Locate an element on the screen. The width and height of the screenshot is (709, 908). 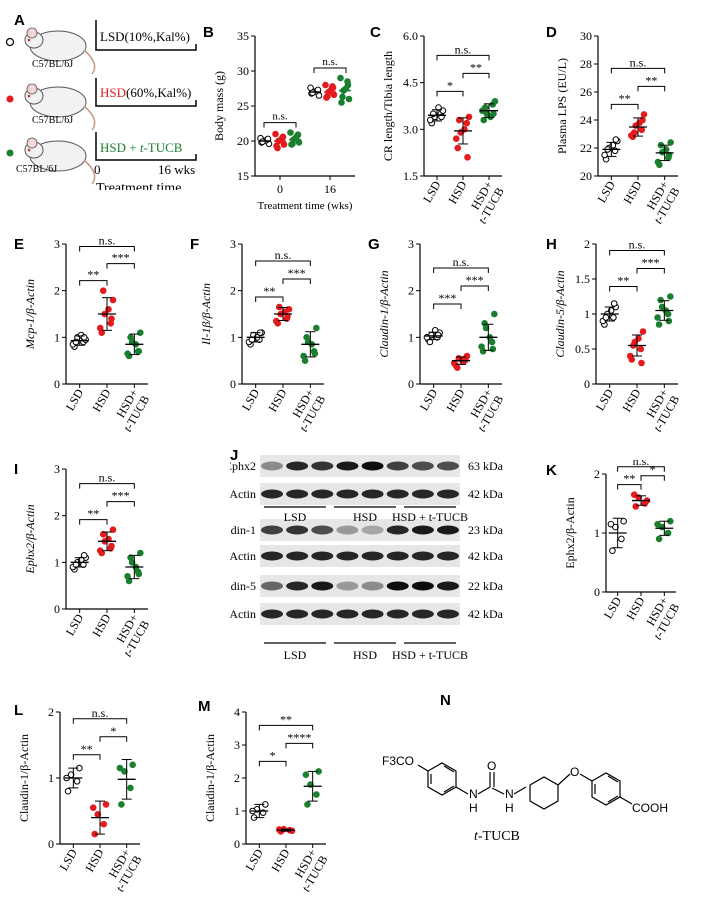
f3co-label: F3CO is located at coordinates (398, 761).